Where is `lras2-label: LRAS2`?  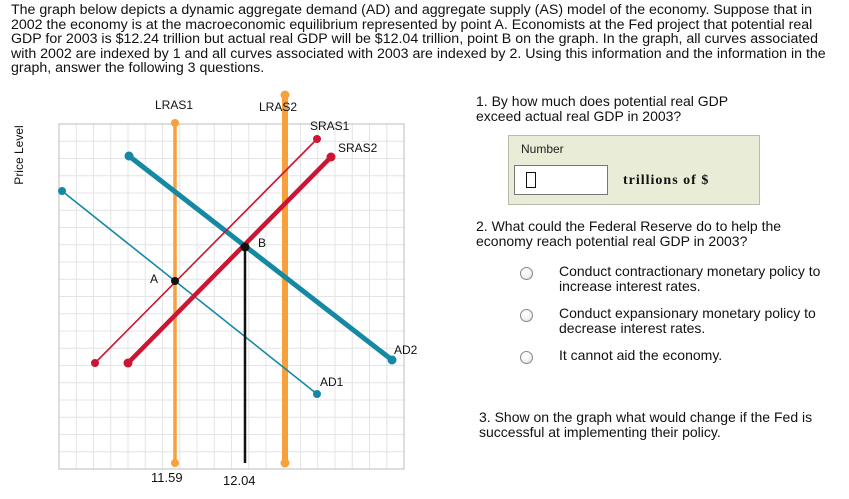 lras2-label: LRAS2 is located at coordinates (278, 107).